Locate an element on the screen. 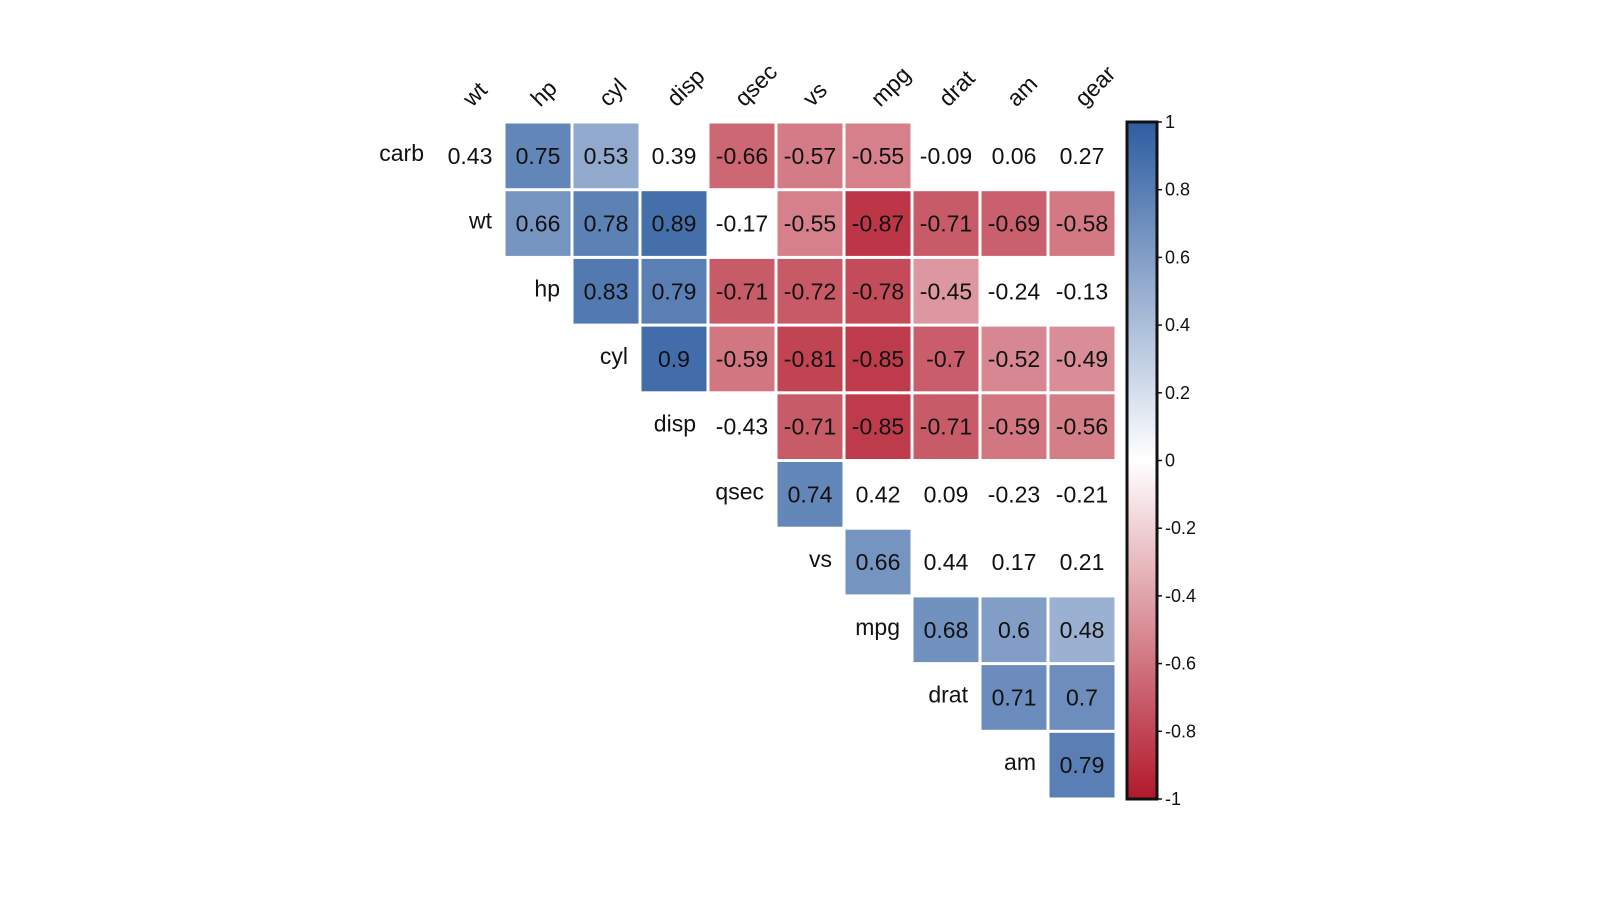 The width and height of the screenshot is (1600, 914). column-label-wt: wt is located at coordinates (475, 94).